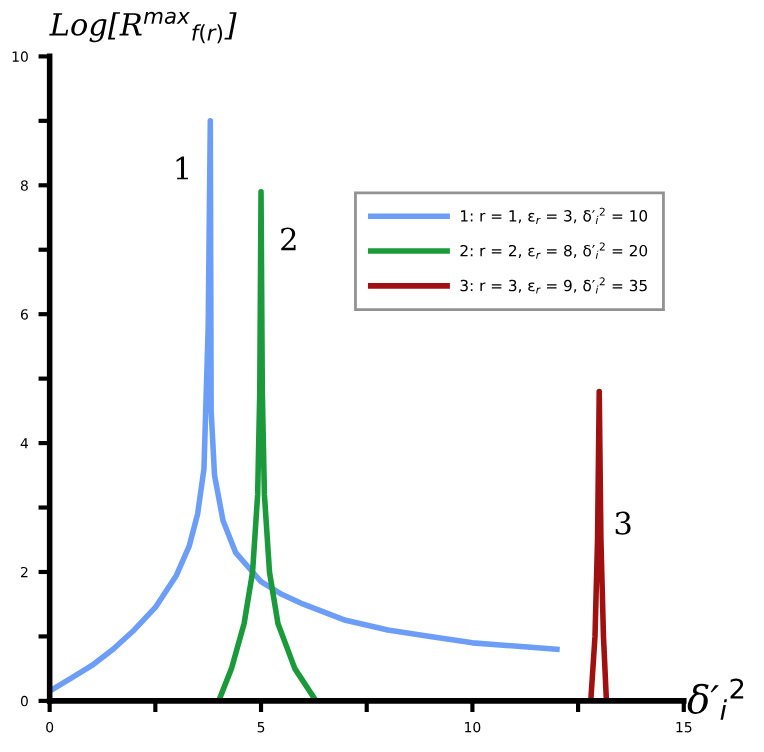 This screenshot has height=752, width=764. I want to click on y-axis-title: Log[R$^{max}$$_{f(r)}$], so click(143, 27).